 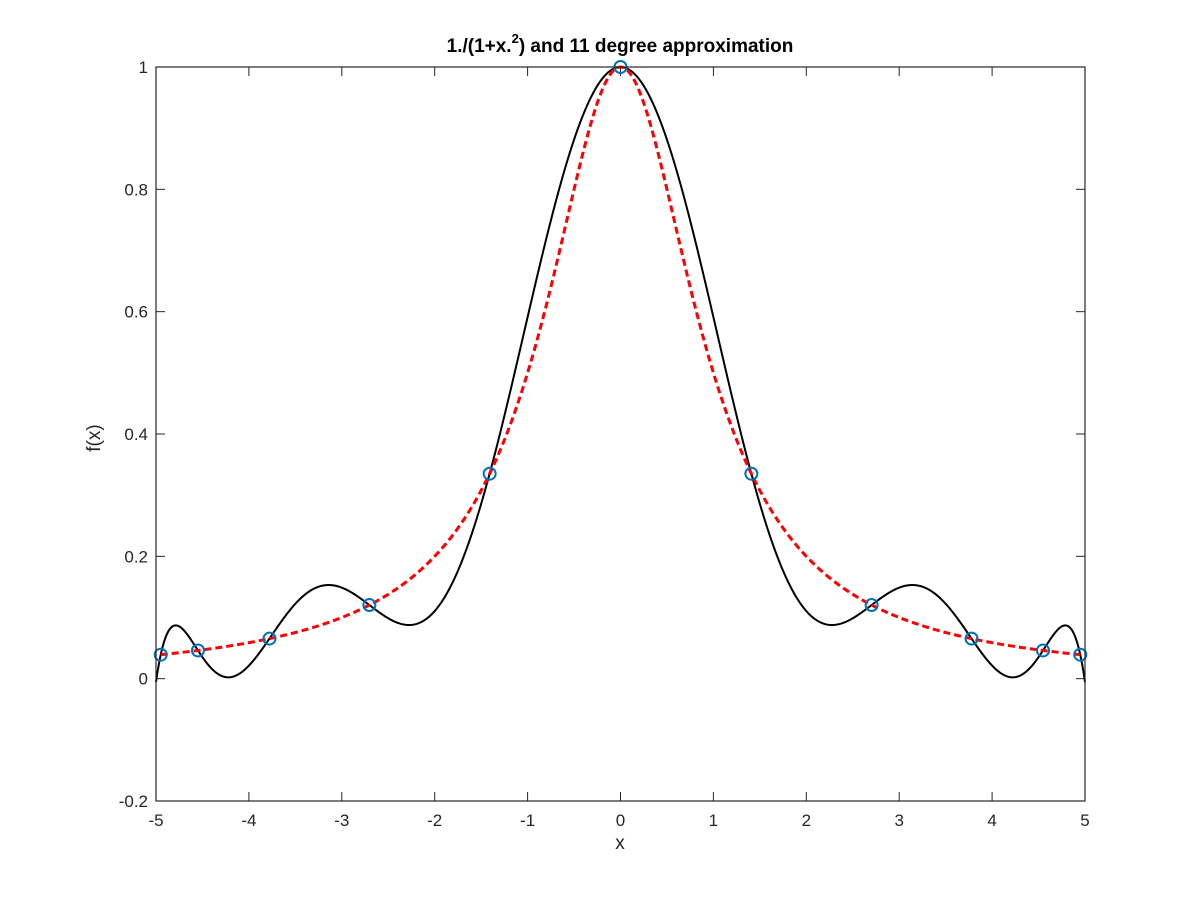 I want to click on y-tick-label: 1, so click(x=143, y=67).